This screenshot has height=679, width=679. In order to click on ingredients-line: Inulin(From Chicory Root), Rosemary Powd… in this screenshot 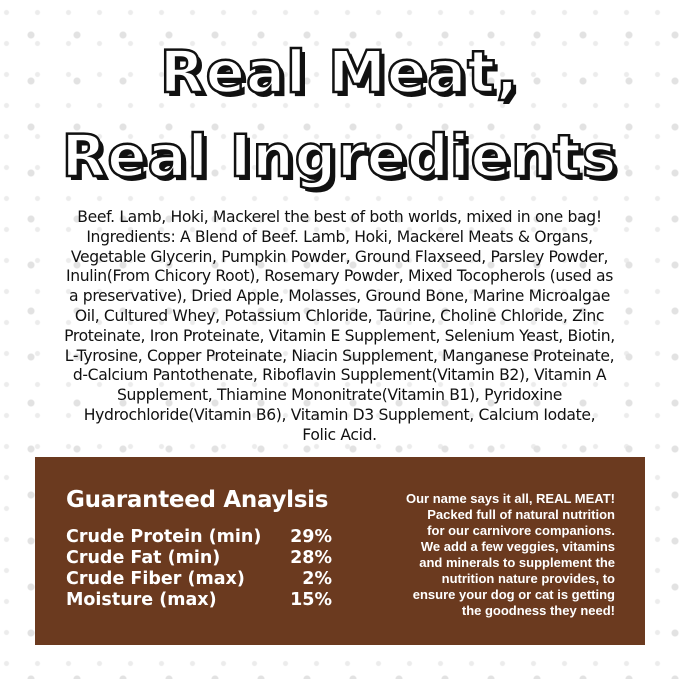, I will do `click(339, 276)`.